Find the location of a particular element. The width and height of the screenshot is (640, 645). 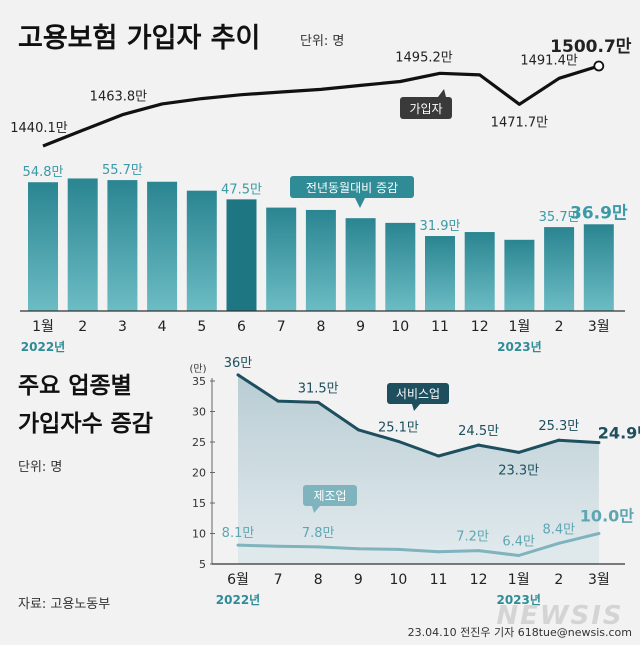

subscriber-label-2: 1463.8만 is located at coordinates (118, 97).